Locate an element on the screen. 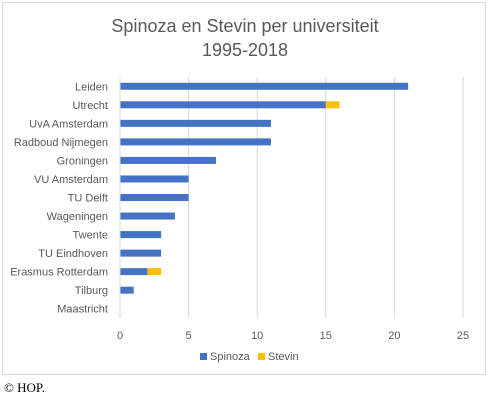  copyright-notice: © HOP. is located at coordinates (24, 387).